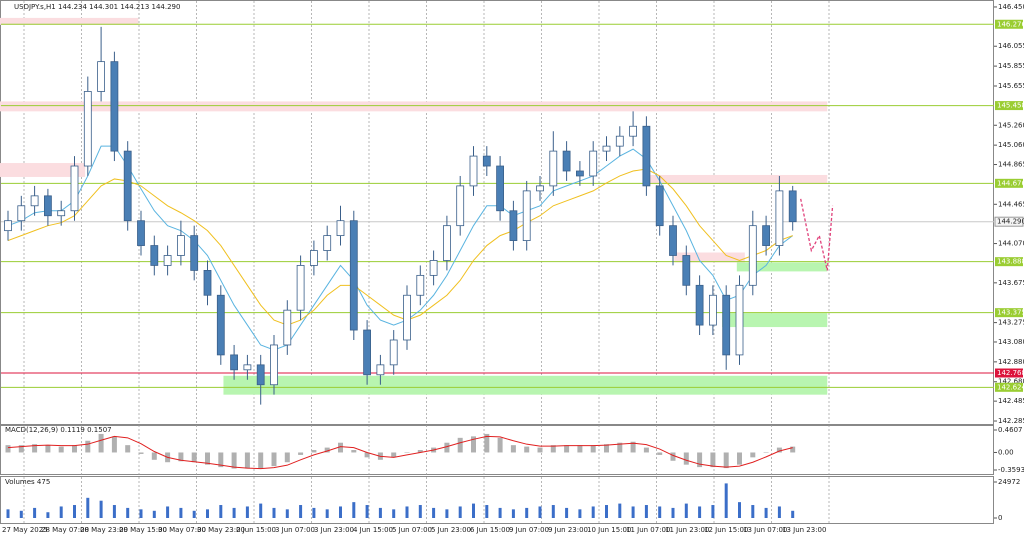  I want to click on macd-tick-label: 0.00, so click(1006, 452).